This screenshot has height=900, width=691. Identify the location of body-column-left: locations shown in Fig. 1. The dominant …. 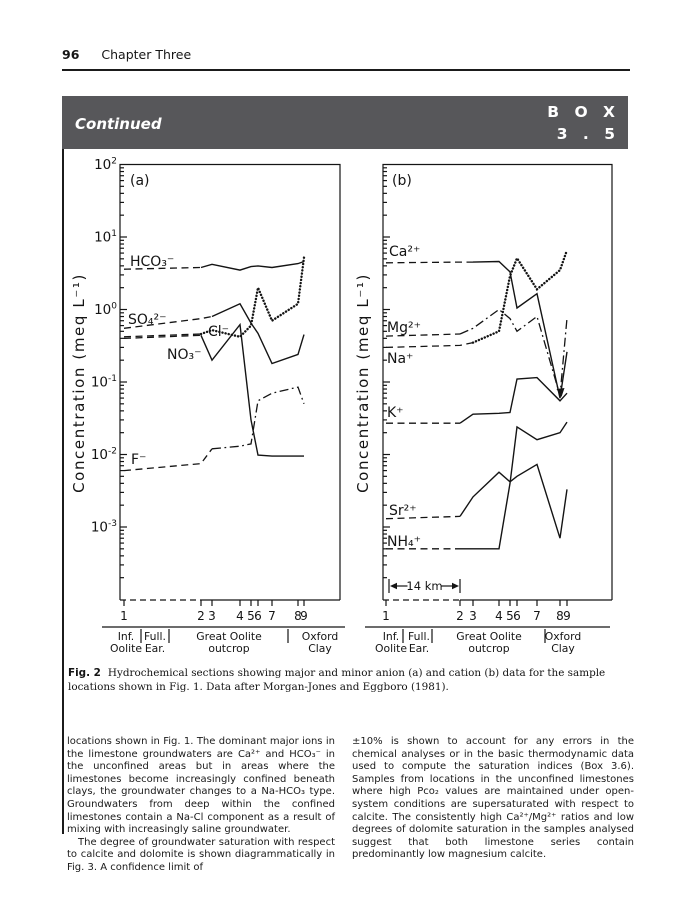
(201, 805).